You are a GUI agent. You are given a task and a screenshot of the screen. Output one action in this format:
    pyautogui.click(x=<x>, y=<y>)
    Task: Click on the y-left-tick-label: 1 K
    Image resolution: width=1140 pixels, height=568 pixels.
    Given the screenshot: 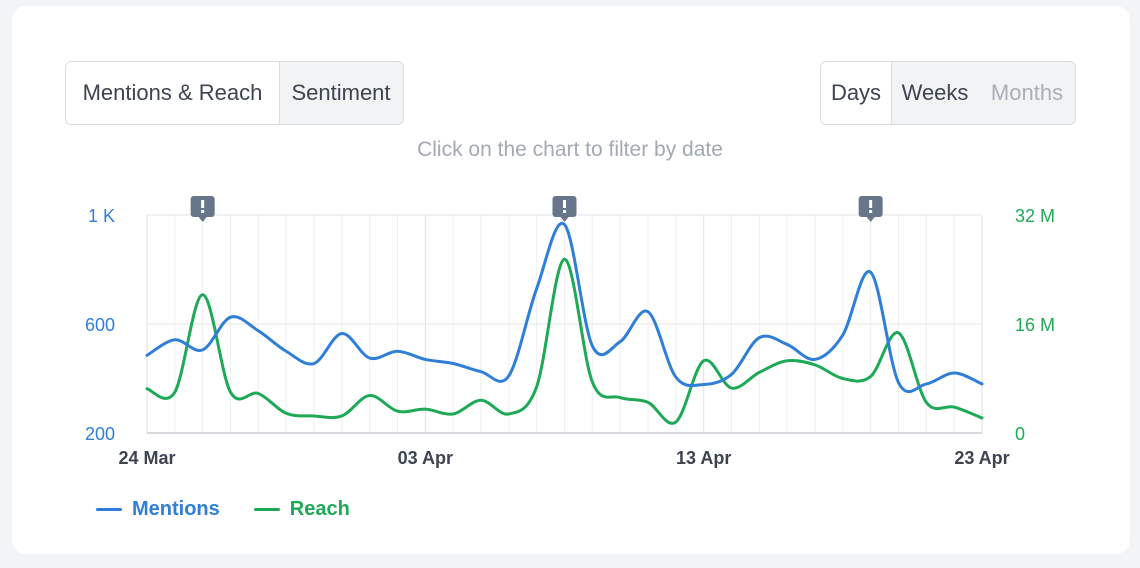 What is the action you would take?
    pyautogui.click(x=101, y=216)
    